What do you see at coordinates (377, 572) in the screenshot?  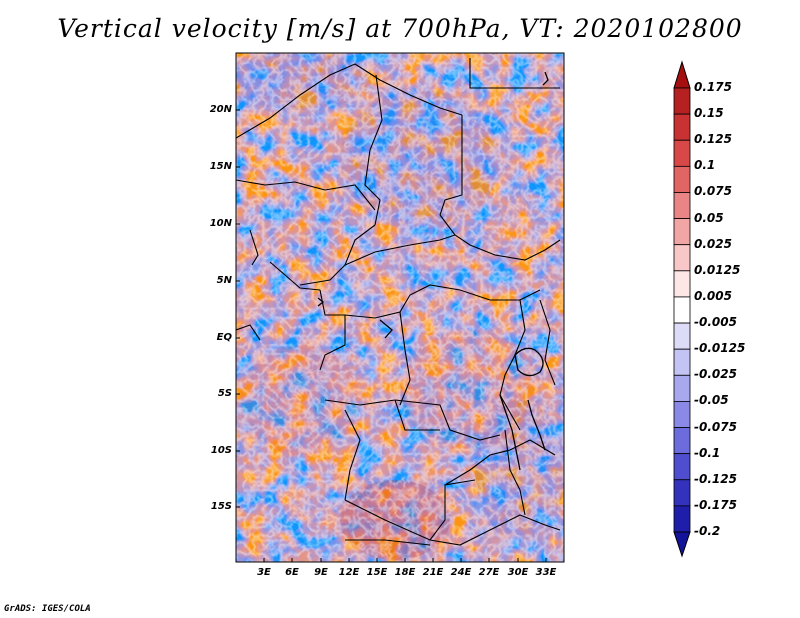 I see `lon-label: 15E` at bounding box center [377, 572].